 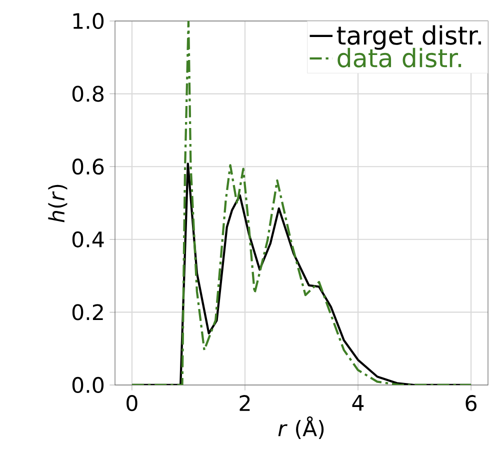 I want to click on y-tick-label: 0.4, so click(x=88, y=239).